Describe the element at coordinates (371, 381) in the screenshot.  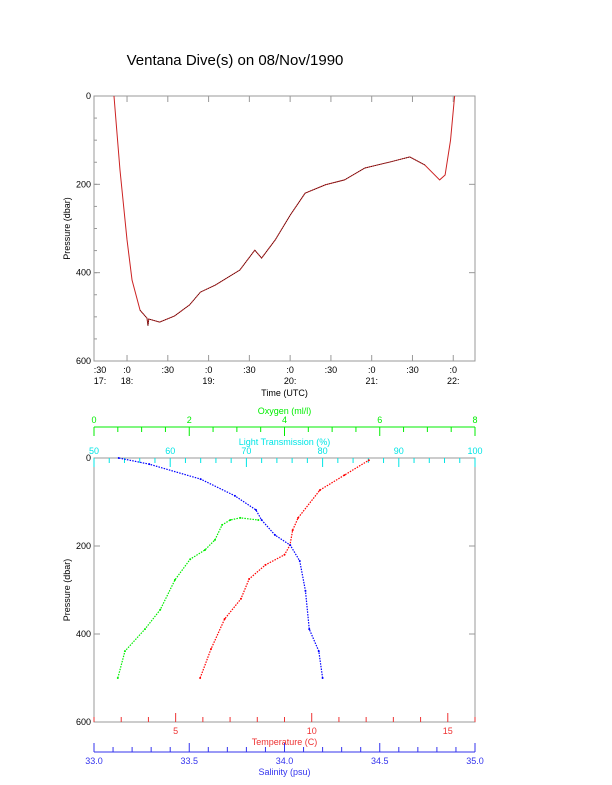
I see `x-tick-label-hour: 21:` at that location.